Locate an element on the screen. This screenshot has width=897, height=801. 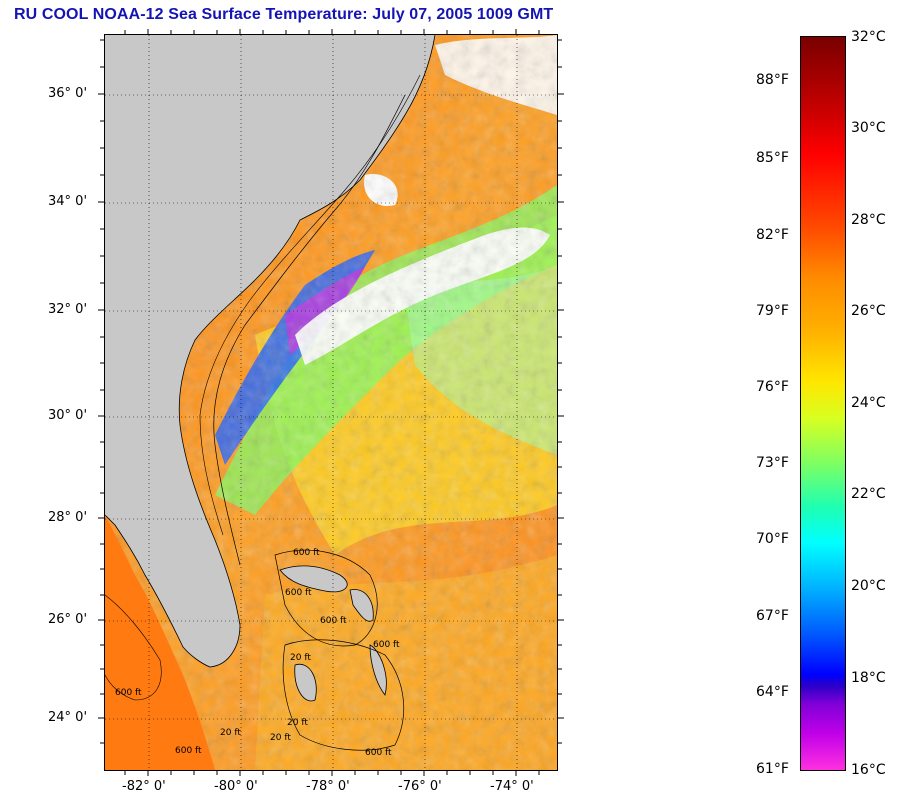
colorbar-fahrenheit-label: 64°F is located at coordinates (772, 692).